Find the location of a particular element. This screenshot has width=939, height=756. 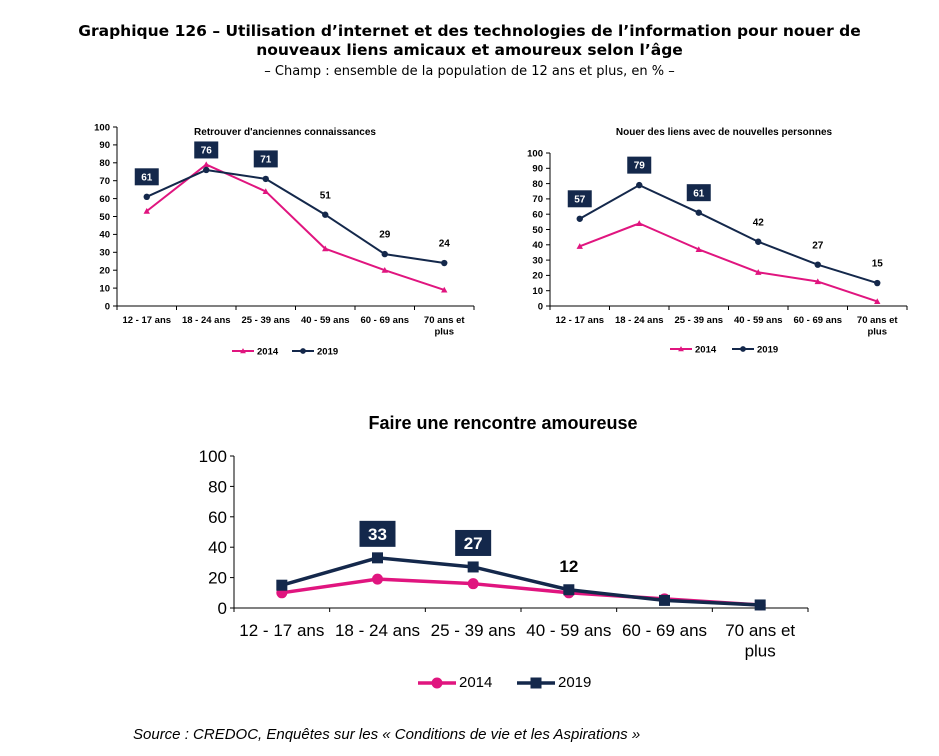

x-tick-label-18-24-ans: 18 - 24 ans is located at coordinates (206, 320).